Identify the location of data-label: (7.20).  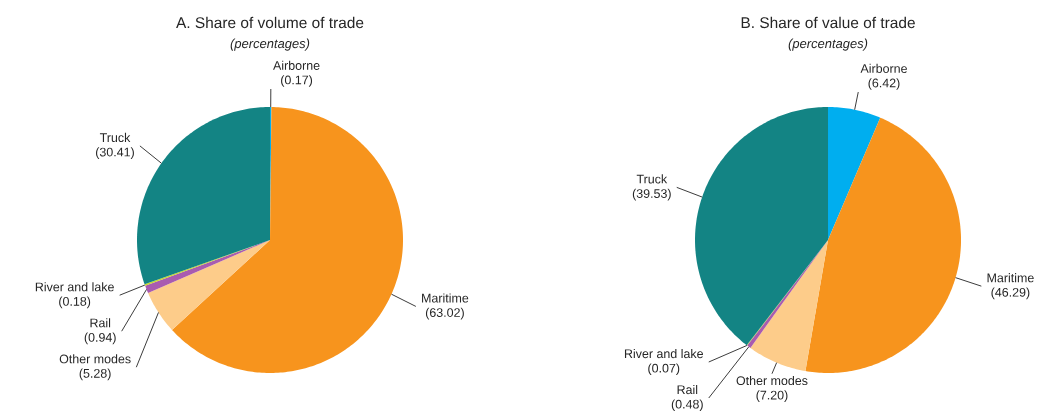
(772, 396).